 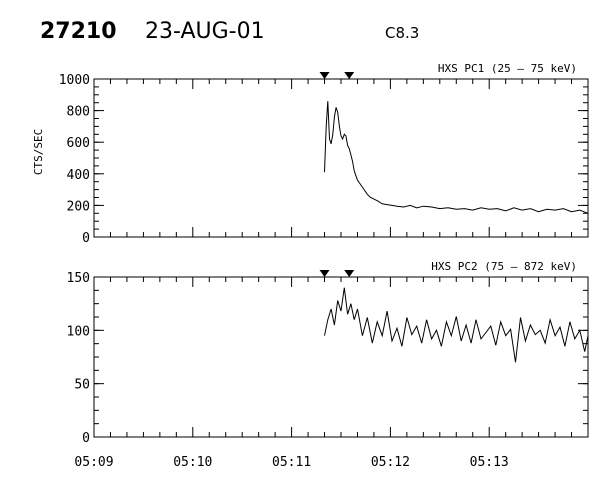 What do you see at coordinates (192, 462) in the screenshot?
I see `x-tick-label: 05:10` at bounding box center [192, 462].